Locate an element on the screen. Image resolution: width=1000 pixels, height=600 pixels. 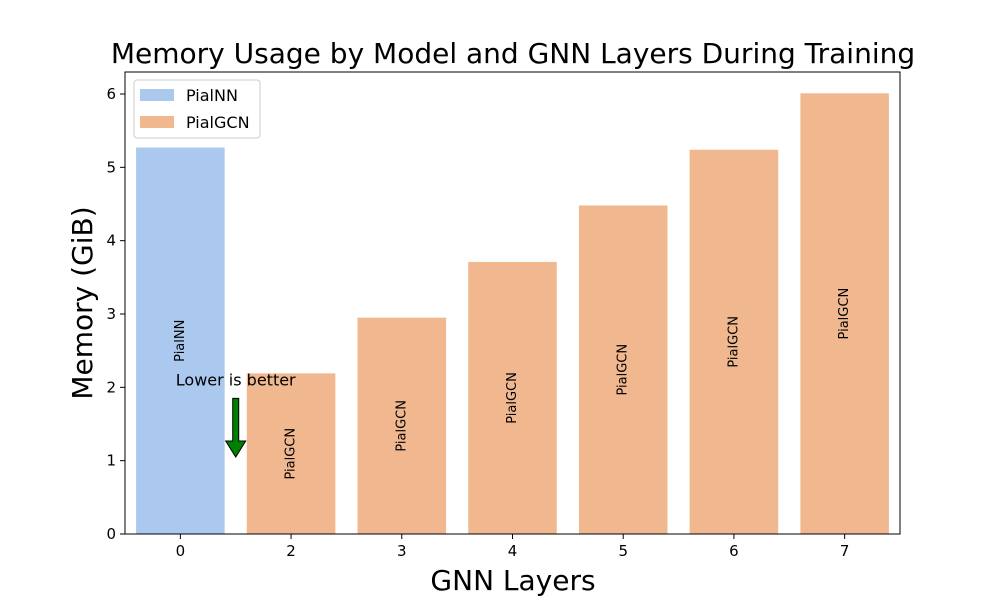
x-axis: 0 2 3 4 5 6 7 is located at coordinates (513, 547).